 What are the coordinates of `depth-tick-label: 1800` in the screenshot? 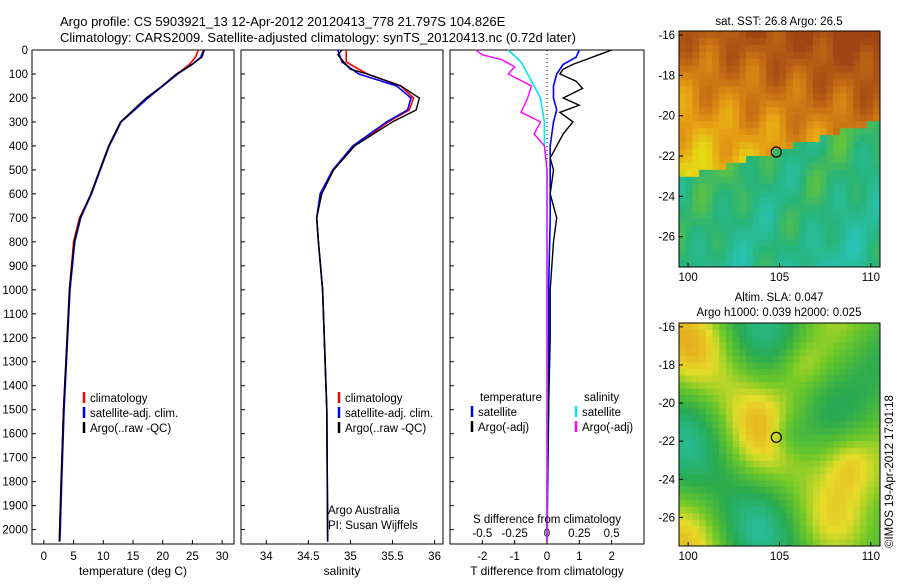 It's located at (15, 483).